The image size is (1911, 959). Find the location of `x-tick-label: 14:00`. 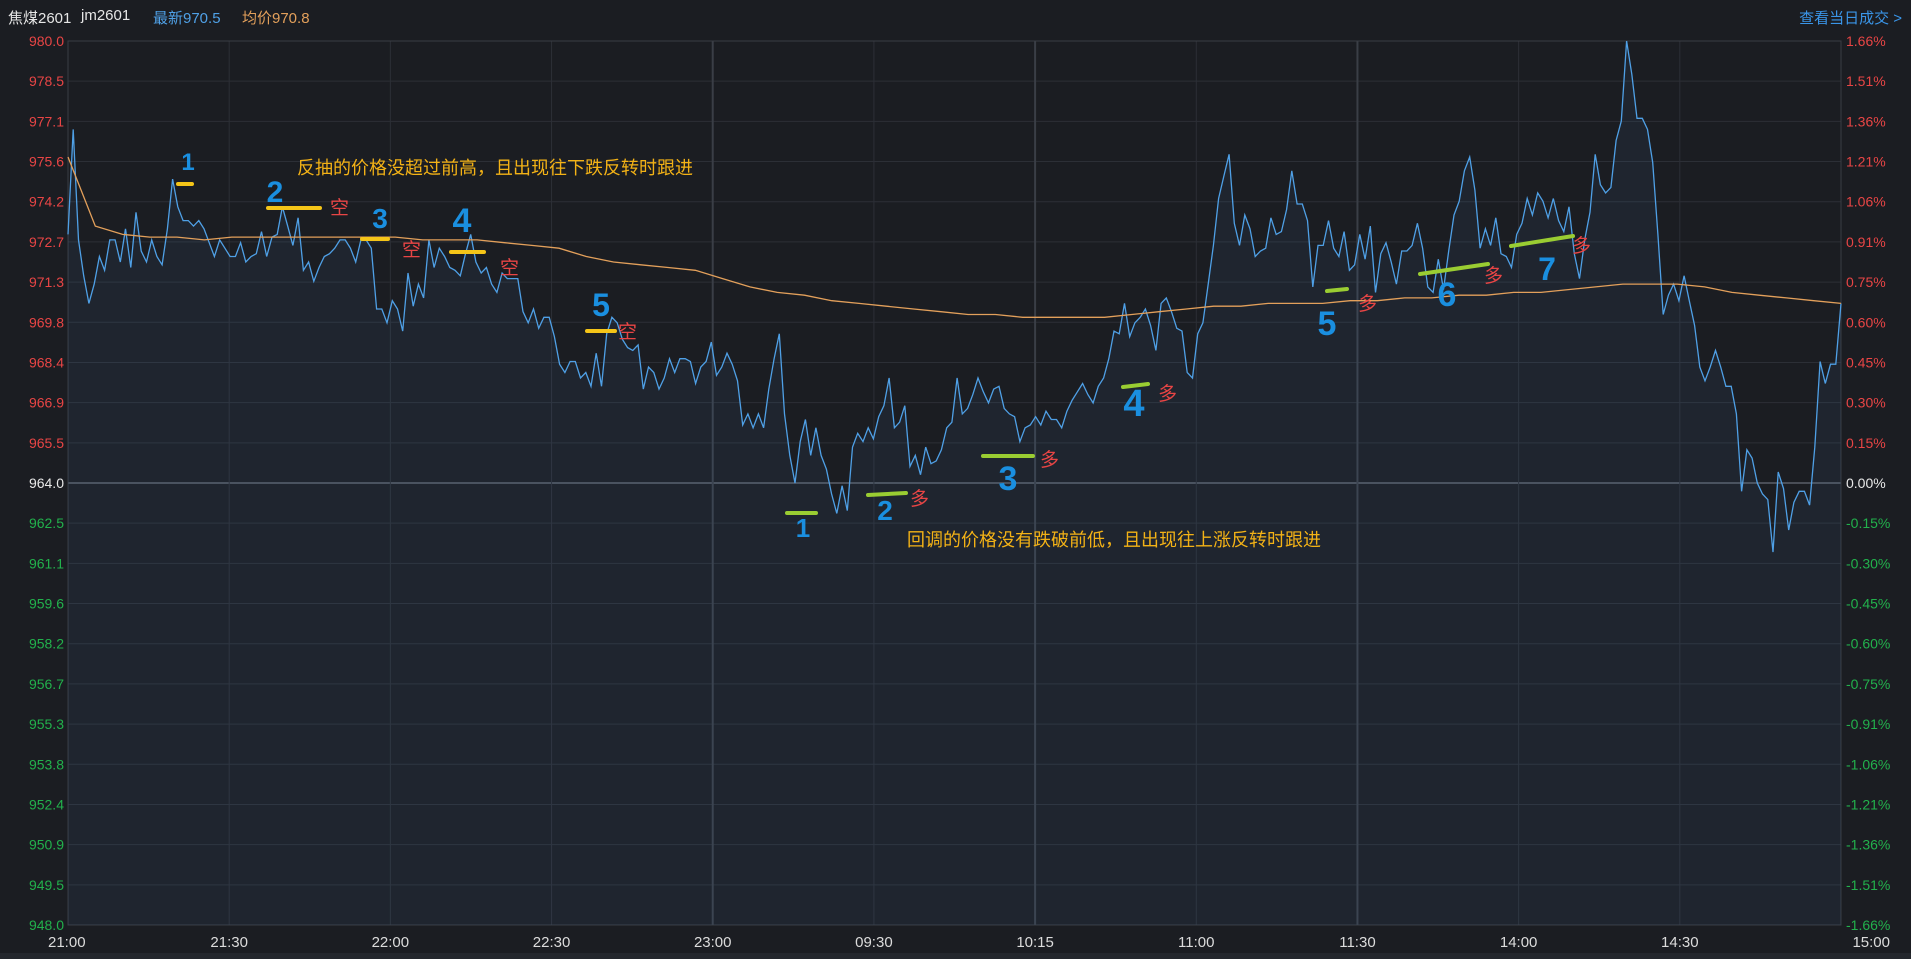

x-tick-label: 14:00 is located at coordinates (1519, 942).